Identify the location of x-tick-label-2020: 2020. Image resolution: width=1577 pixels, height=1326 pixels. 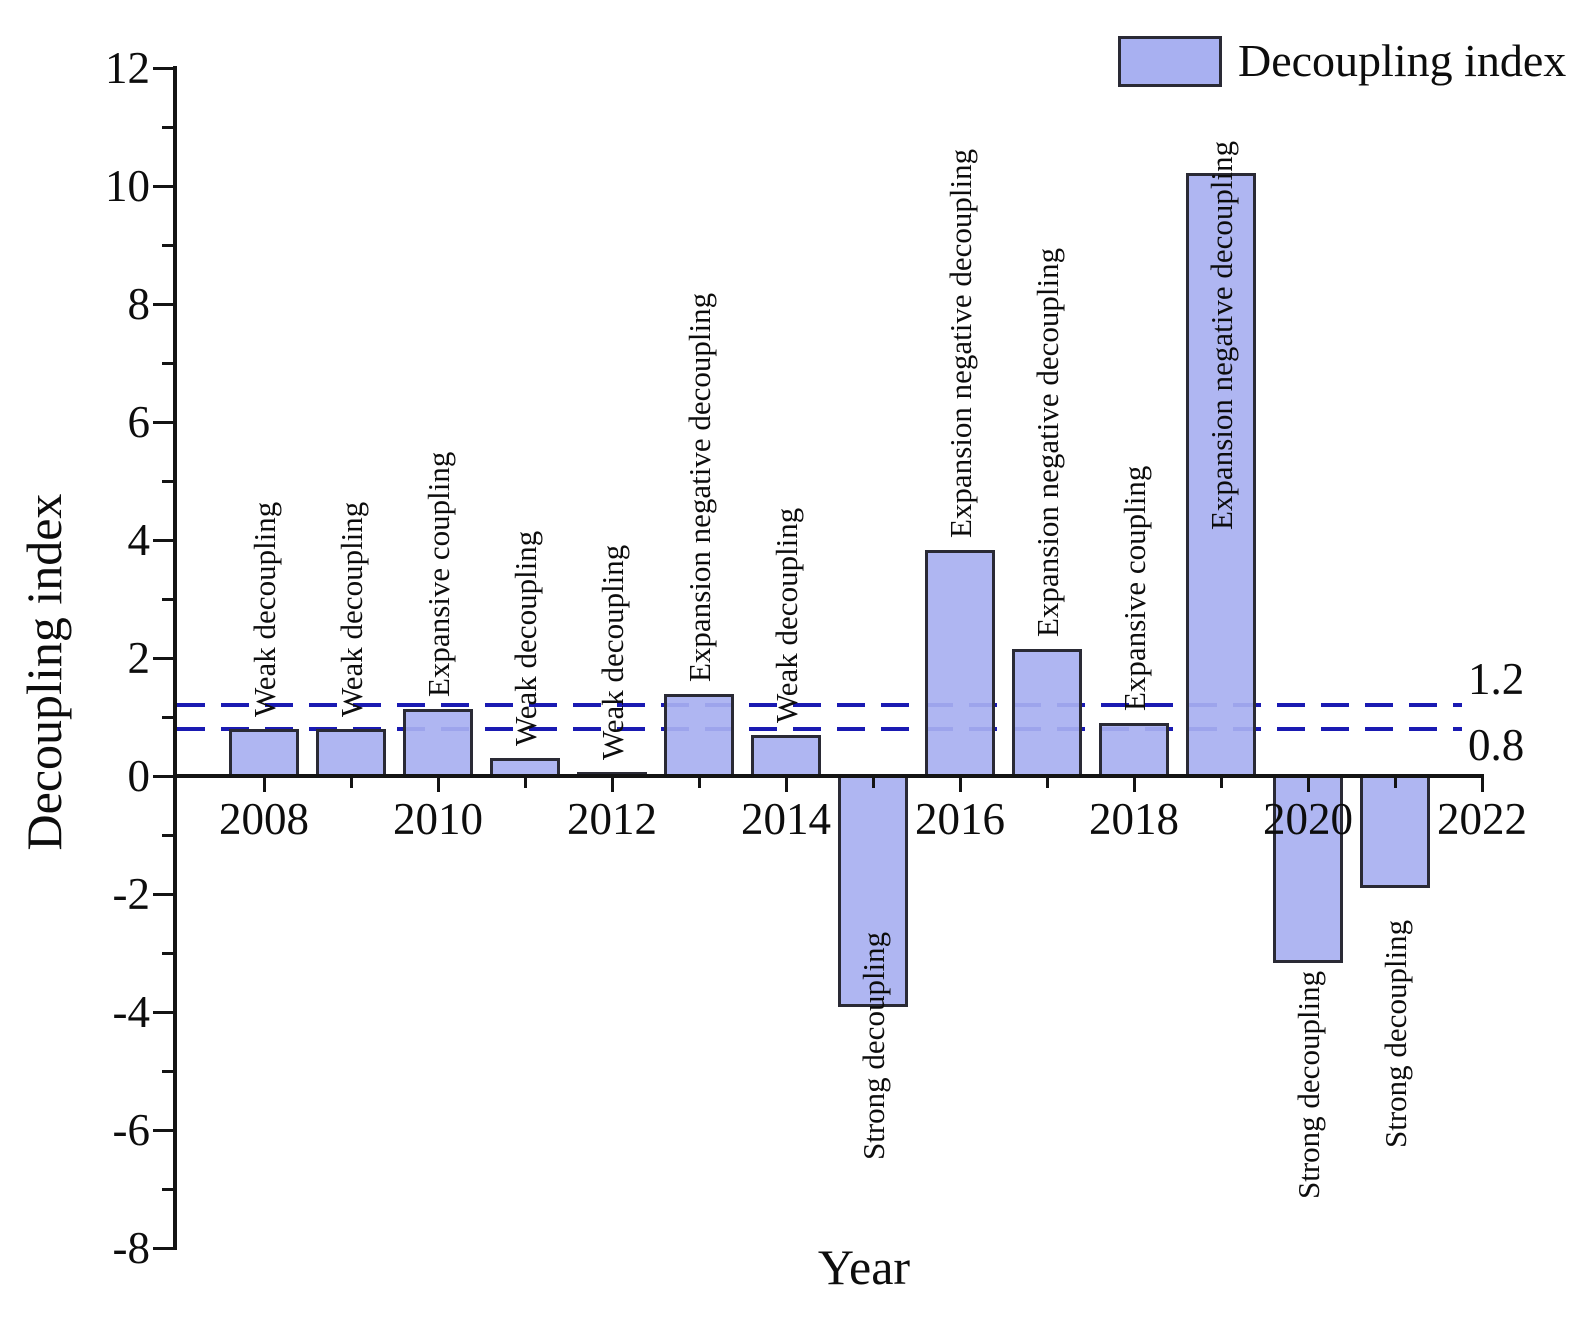
(1308, 819).